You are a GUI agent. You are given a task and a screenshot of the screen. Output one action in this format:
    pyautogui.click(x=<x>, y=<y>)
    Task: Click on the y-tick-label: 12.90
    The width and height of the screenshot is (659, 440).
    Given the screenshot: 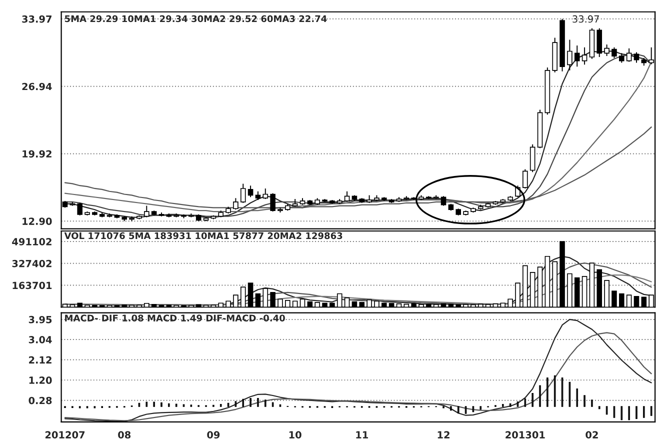 What is the action you would take?
    pyautogui.click(x=37, y=221)
    